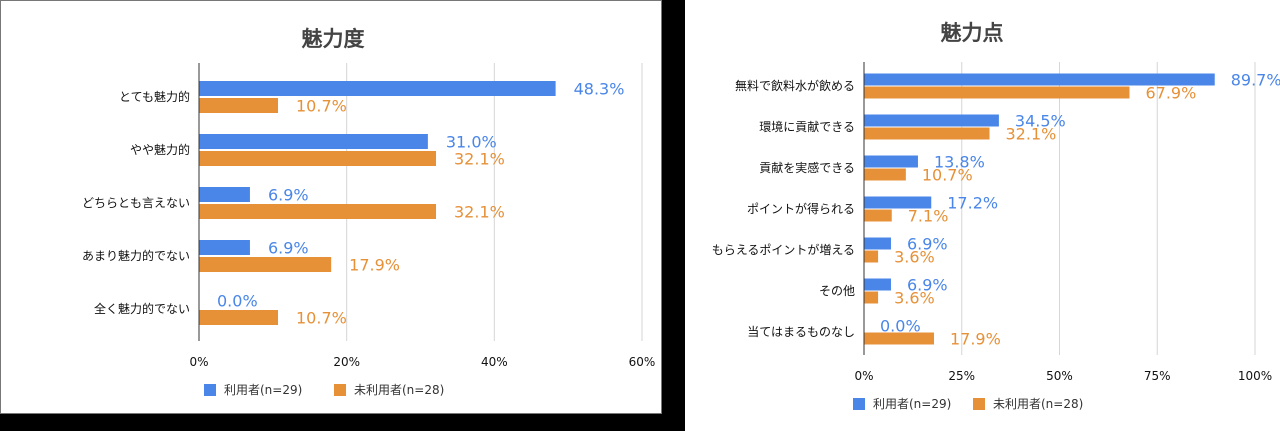  Describe the element at coordinates (928, 216) in the screenshot. I see `data-label-nonusers: 7.1%` at that location.